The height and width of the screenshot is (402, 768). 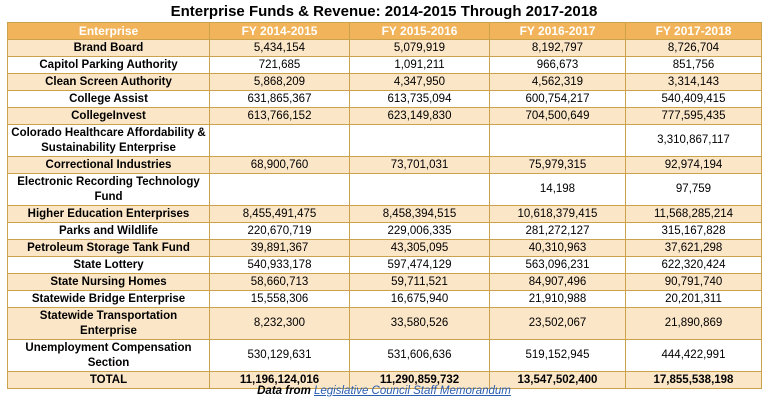 I want to click on cell-value: 966,673, so click(x=557, y=65).